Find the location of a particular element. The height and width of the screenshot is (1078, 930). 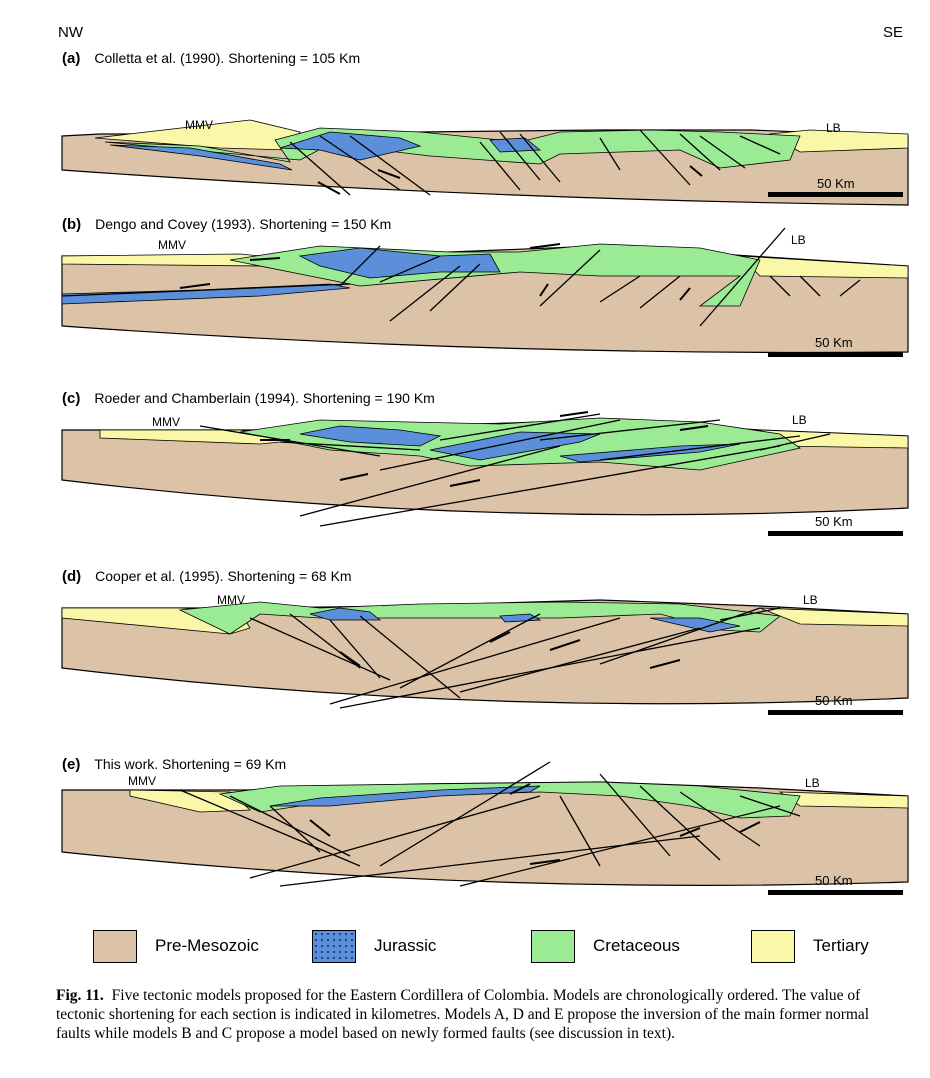

panel-d-letter: (d) is located at coordinates (72, 576).